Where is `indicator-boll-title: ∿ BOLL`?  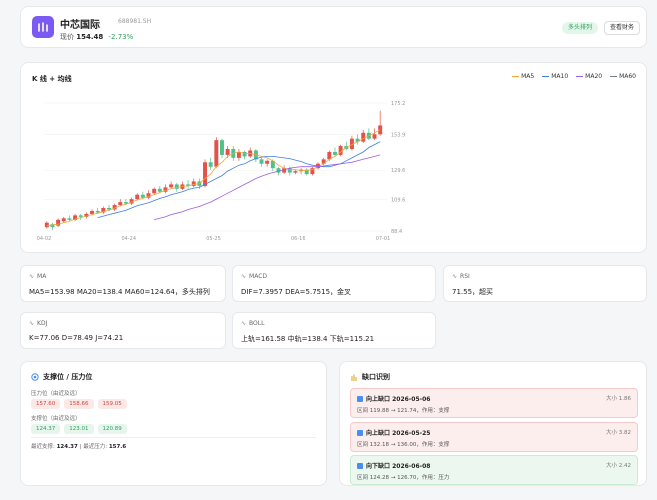 indicator-boll-title: ∿ BOLL is located at coordinates (252, 323).